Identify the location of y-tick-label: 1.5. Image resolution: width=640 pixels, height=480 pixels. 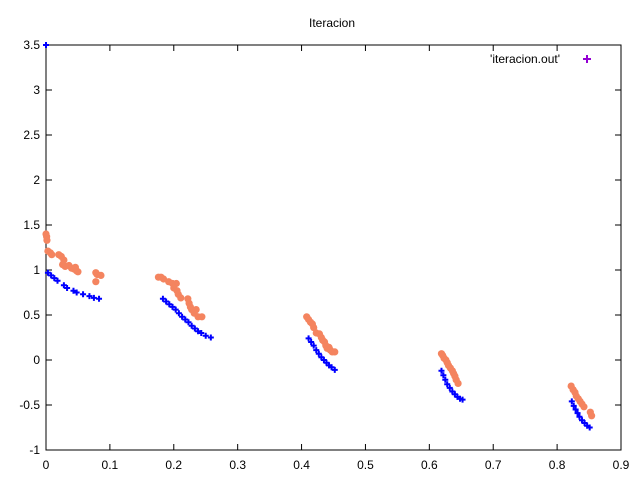
(31, 225).